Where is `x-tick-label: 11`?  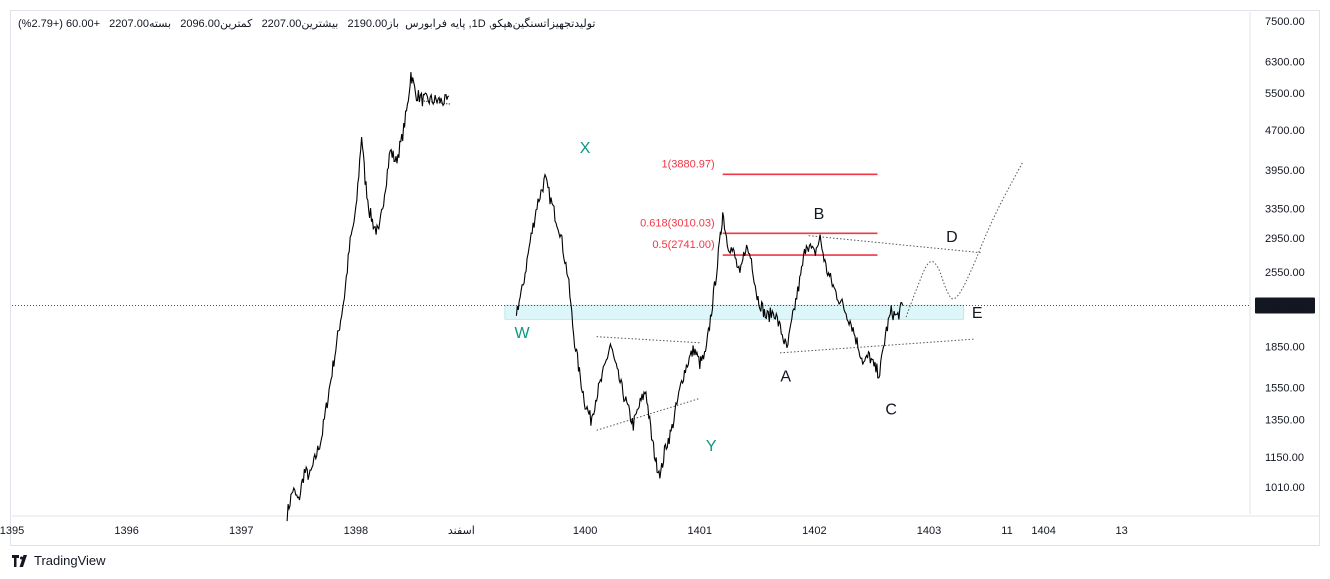
x-tick-label: 11 is located at coordinates (1006, 531).